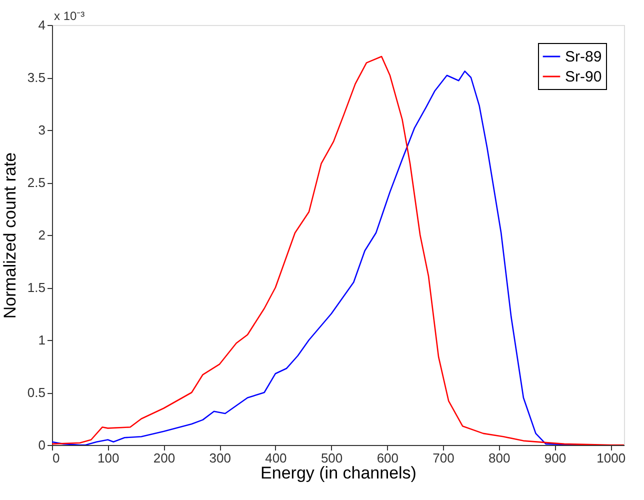 The height and width of the screenshot is (500, 644). I want to click on y-tick-label: 2, so click(42, 235).